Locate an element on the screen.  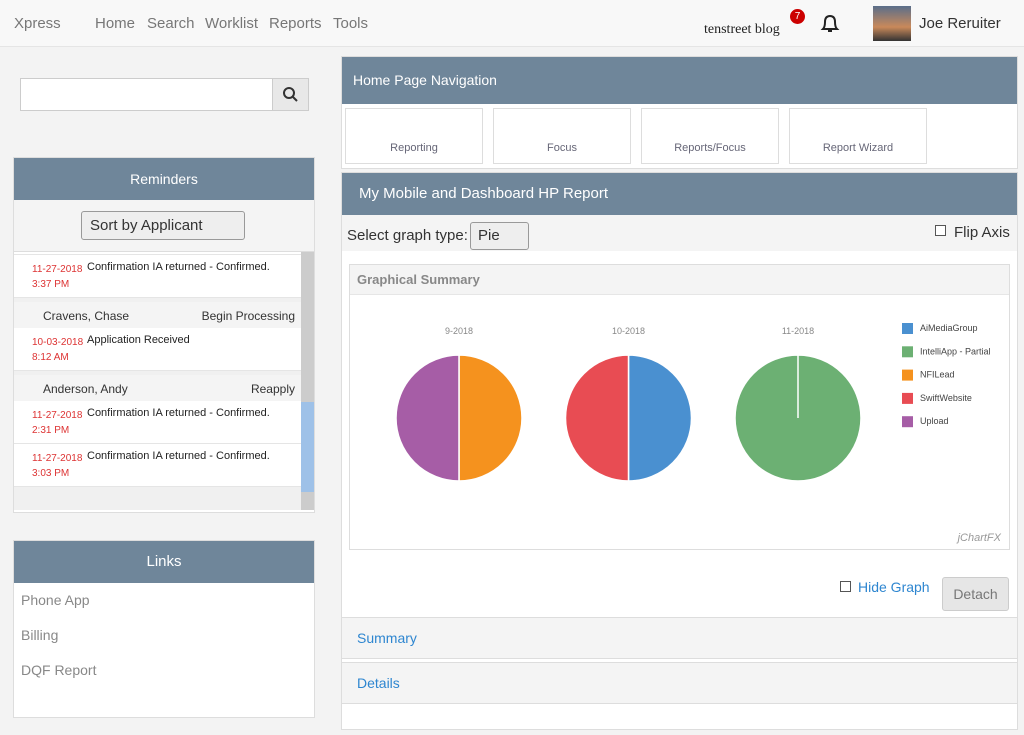
graph-type-select: Pie is located at coordinates (499, 236).